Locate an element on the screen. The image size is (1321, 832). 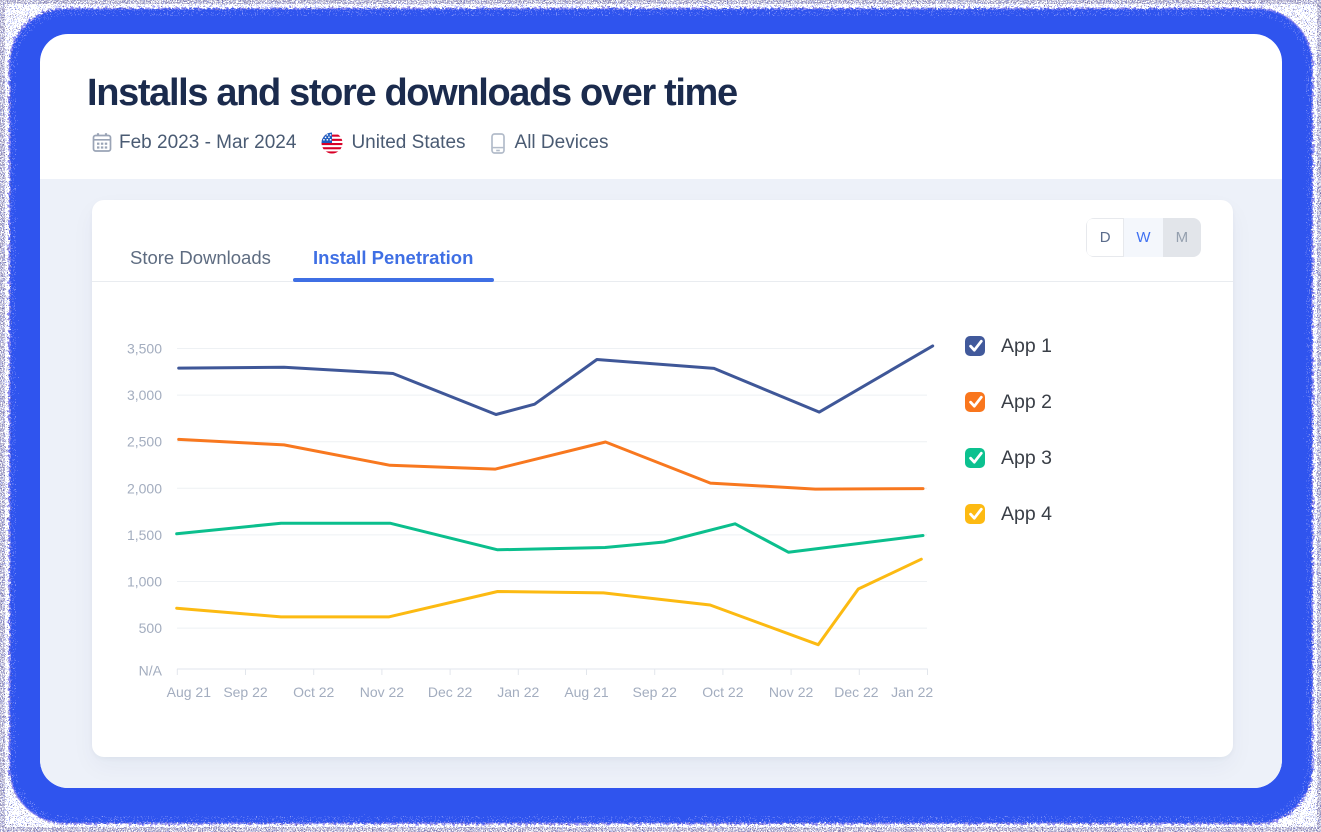
svg-text: N/A is located at coordinates (151, 671).